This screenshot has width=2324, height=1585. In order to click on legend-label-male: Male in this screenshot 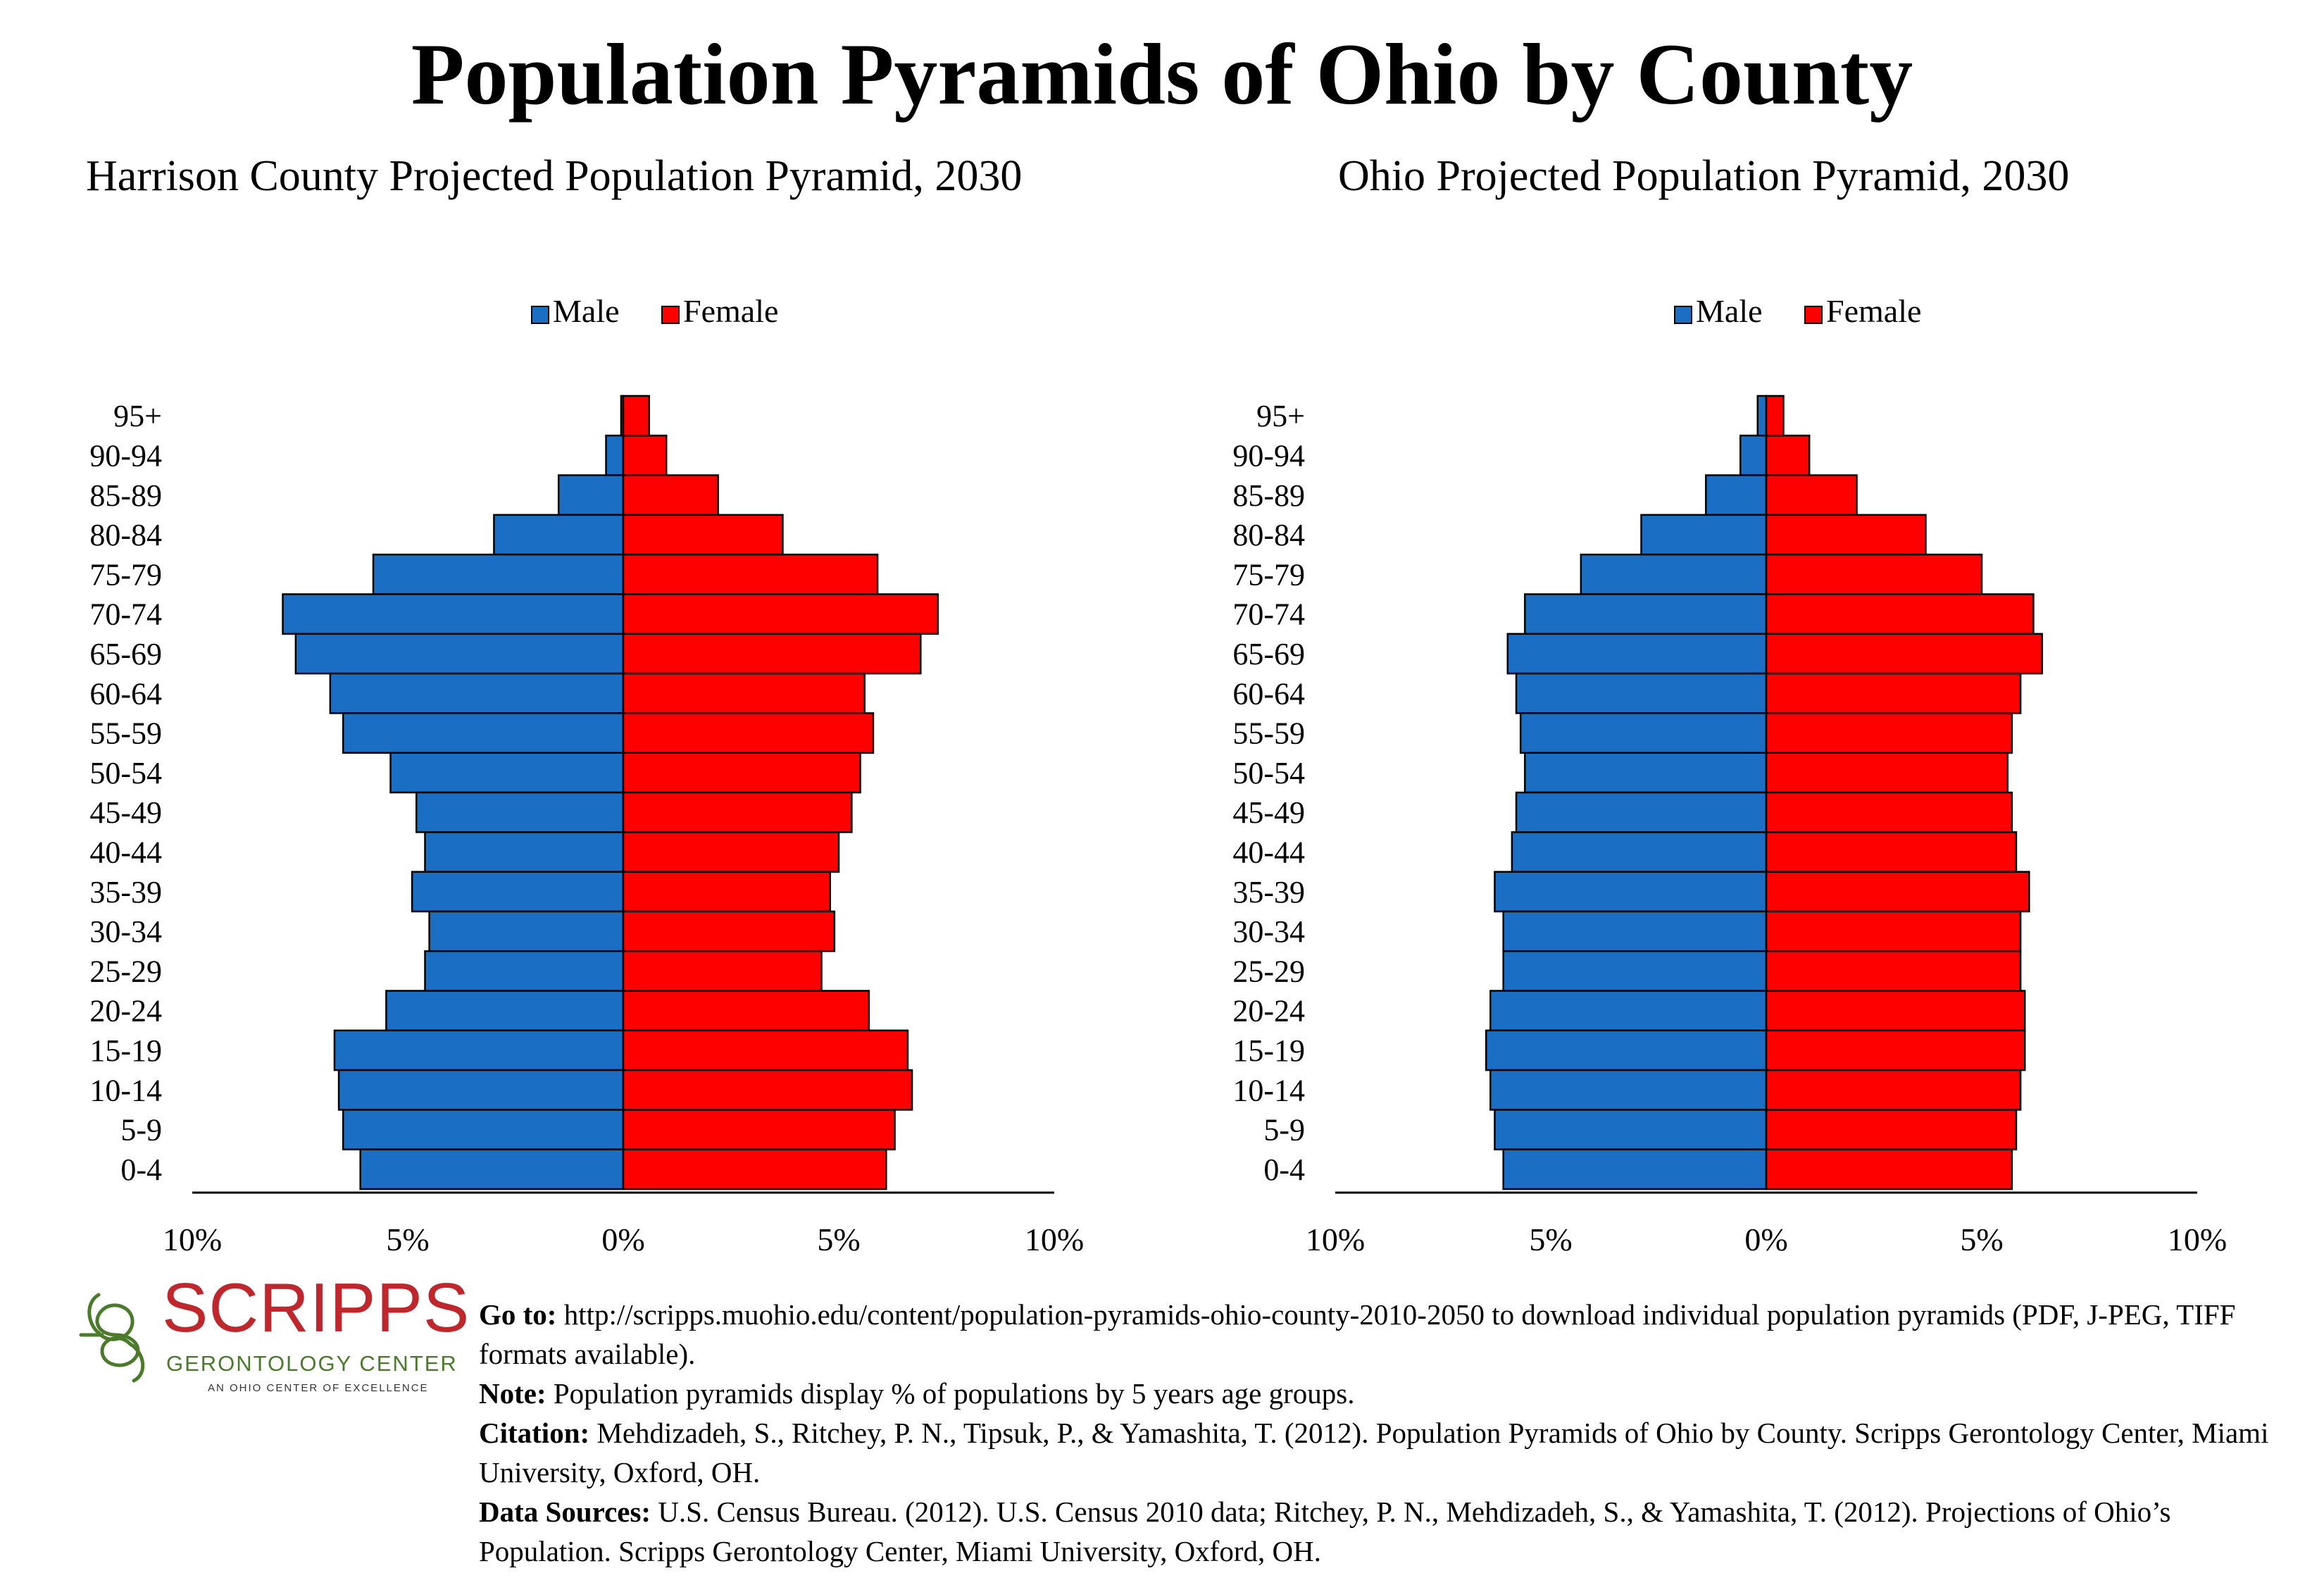, I will do `click(586, 311)`.